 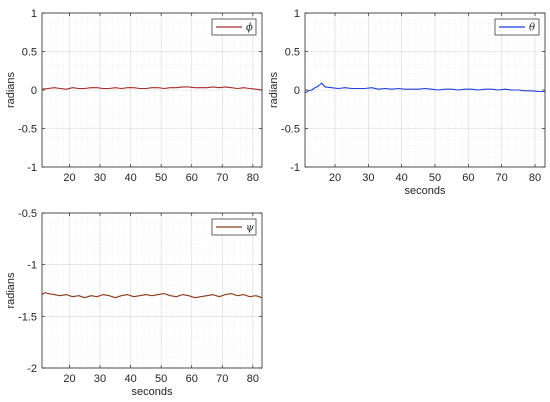 What do you see at coordinates (32, 369) in the screenshot?
I see `y-tick-label: -2` at bounding box center [32, 369].